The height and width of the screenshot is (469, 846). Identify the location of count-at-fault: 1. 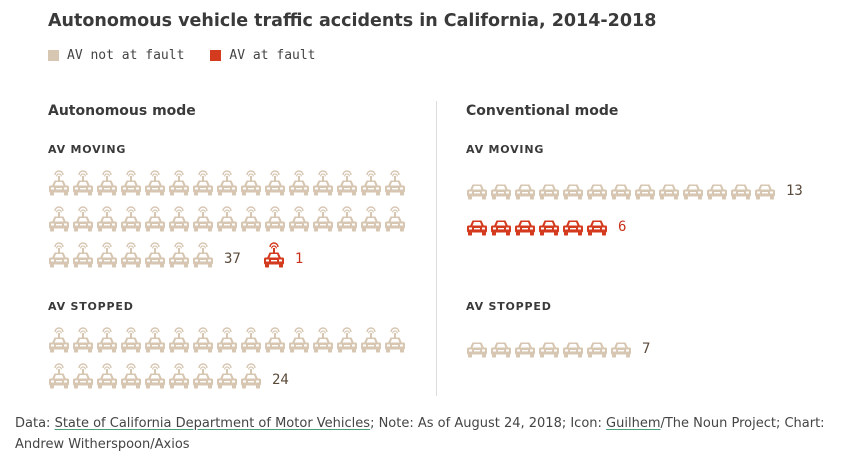
(299, 259).